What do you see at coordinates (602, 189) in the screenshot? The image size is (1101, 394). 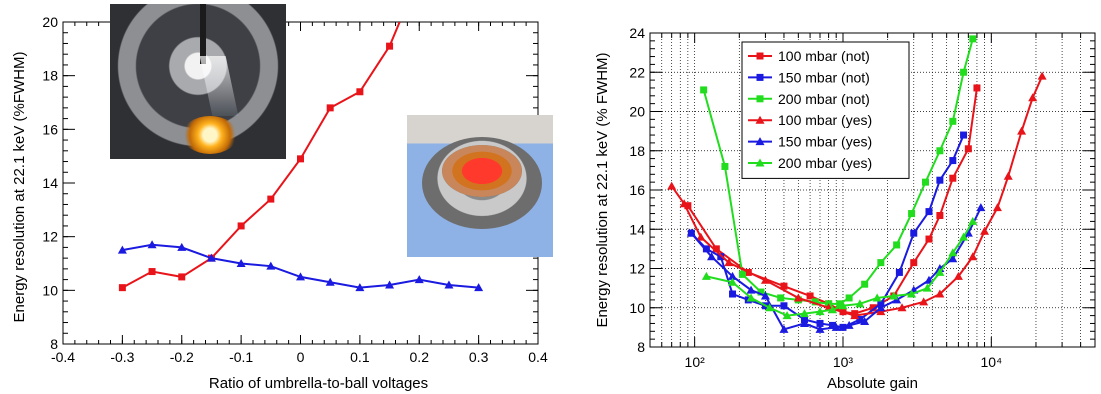 I see `y-axis-title: Energy resolution at 22.1 keV (% FWHM)` at bounding box center [602, 189].